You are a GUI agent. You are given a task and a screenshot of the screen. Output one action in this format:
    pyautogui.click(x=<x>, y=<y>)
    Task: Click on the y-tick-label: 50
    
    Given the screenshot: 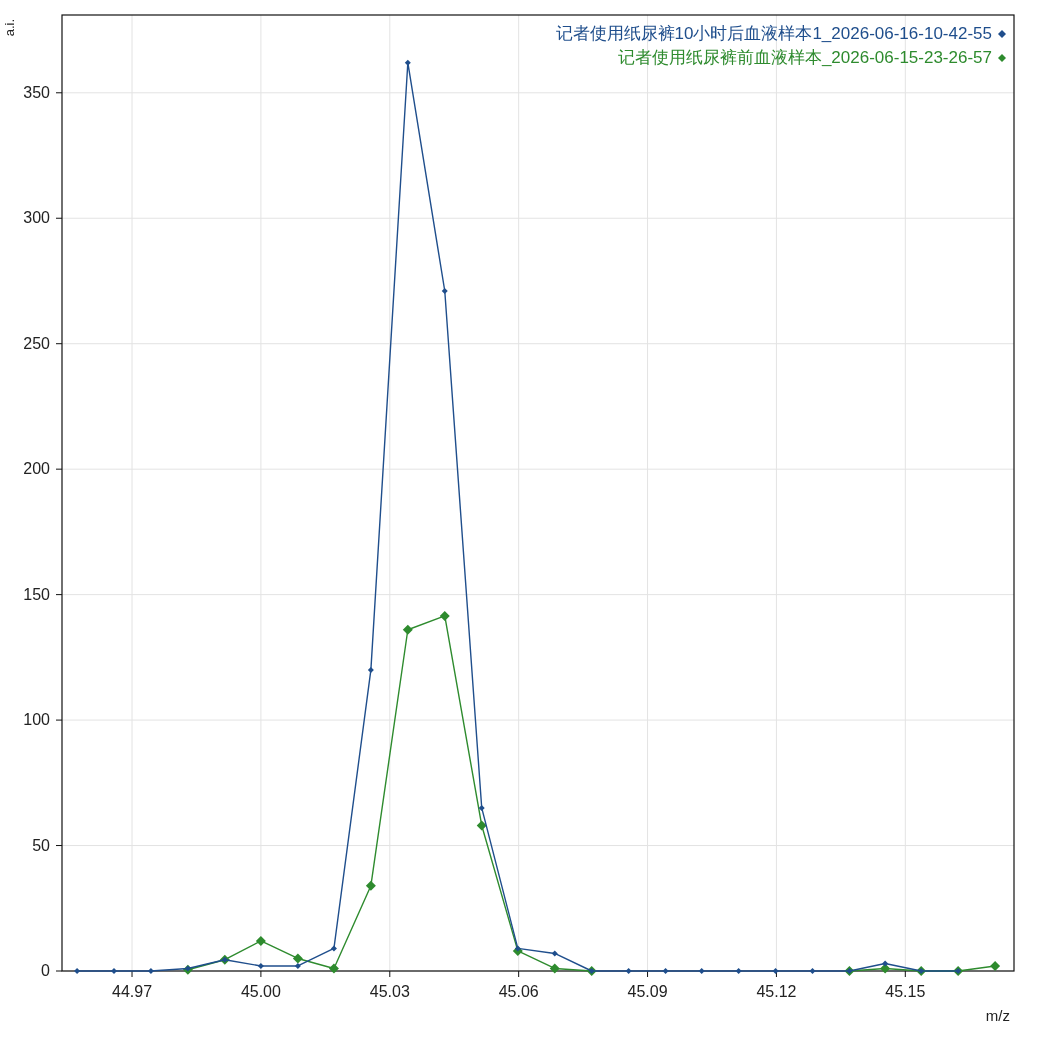 What is the action you would take?
    pyautogui.click(x=41, y=845)
    